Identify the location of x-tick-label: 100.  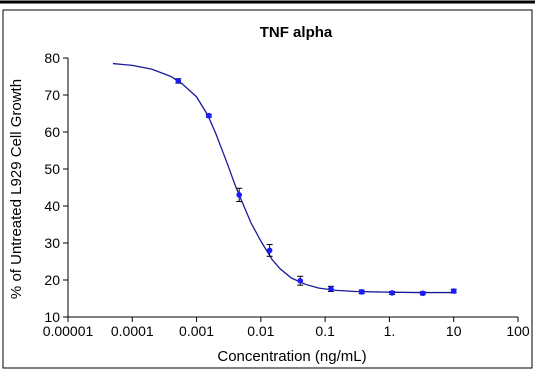
(518, 331).